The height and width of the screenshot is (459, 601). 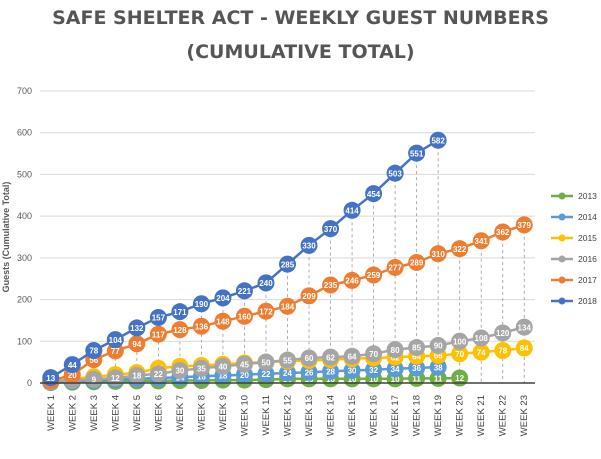 I want to click on data-label: 78, so click(x=502, y=351).